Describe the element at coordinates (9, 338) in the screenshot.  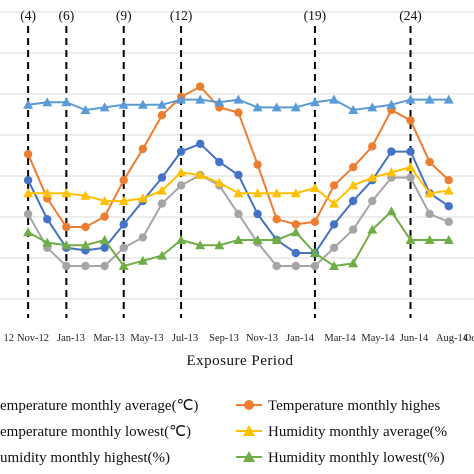
I see `x-tick-label: 12` at that location.